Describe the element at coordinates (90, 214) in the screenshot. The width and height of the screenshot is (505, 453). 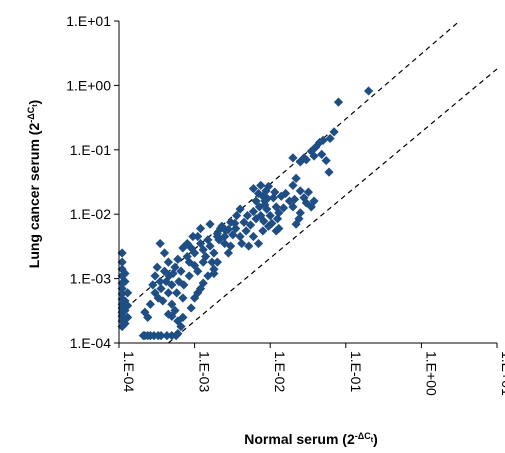
I see `y-tick-label: 1.E-02` at that location.